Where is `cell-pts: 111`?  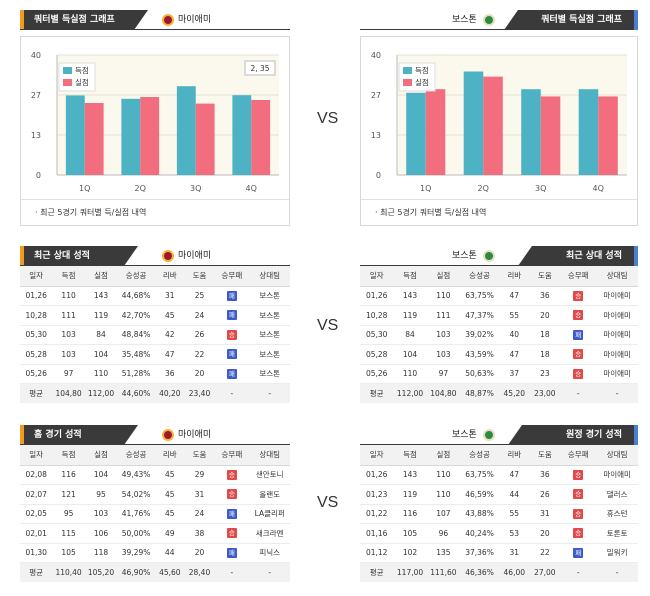
cell-pts: 111 is located at coordinates (68, 315).